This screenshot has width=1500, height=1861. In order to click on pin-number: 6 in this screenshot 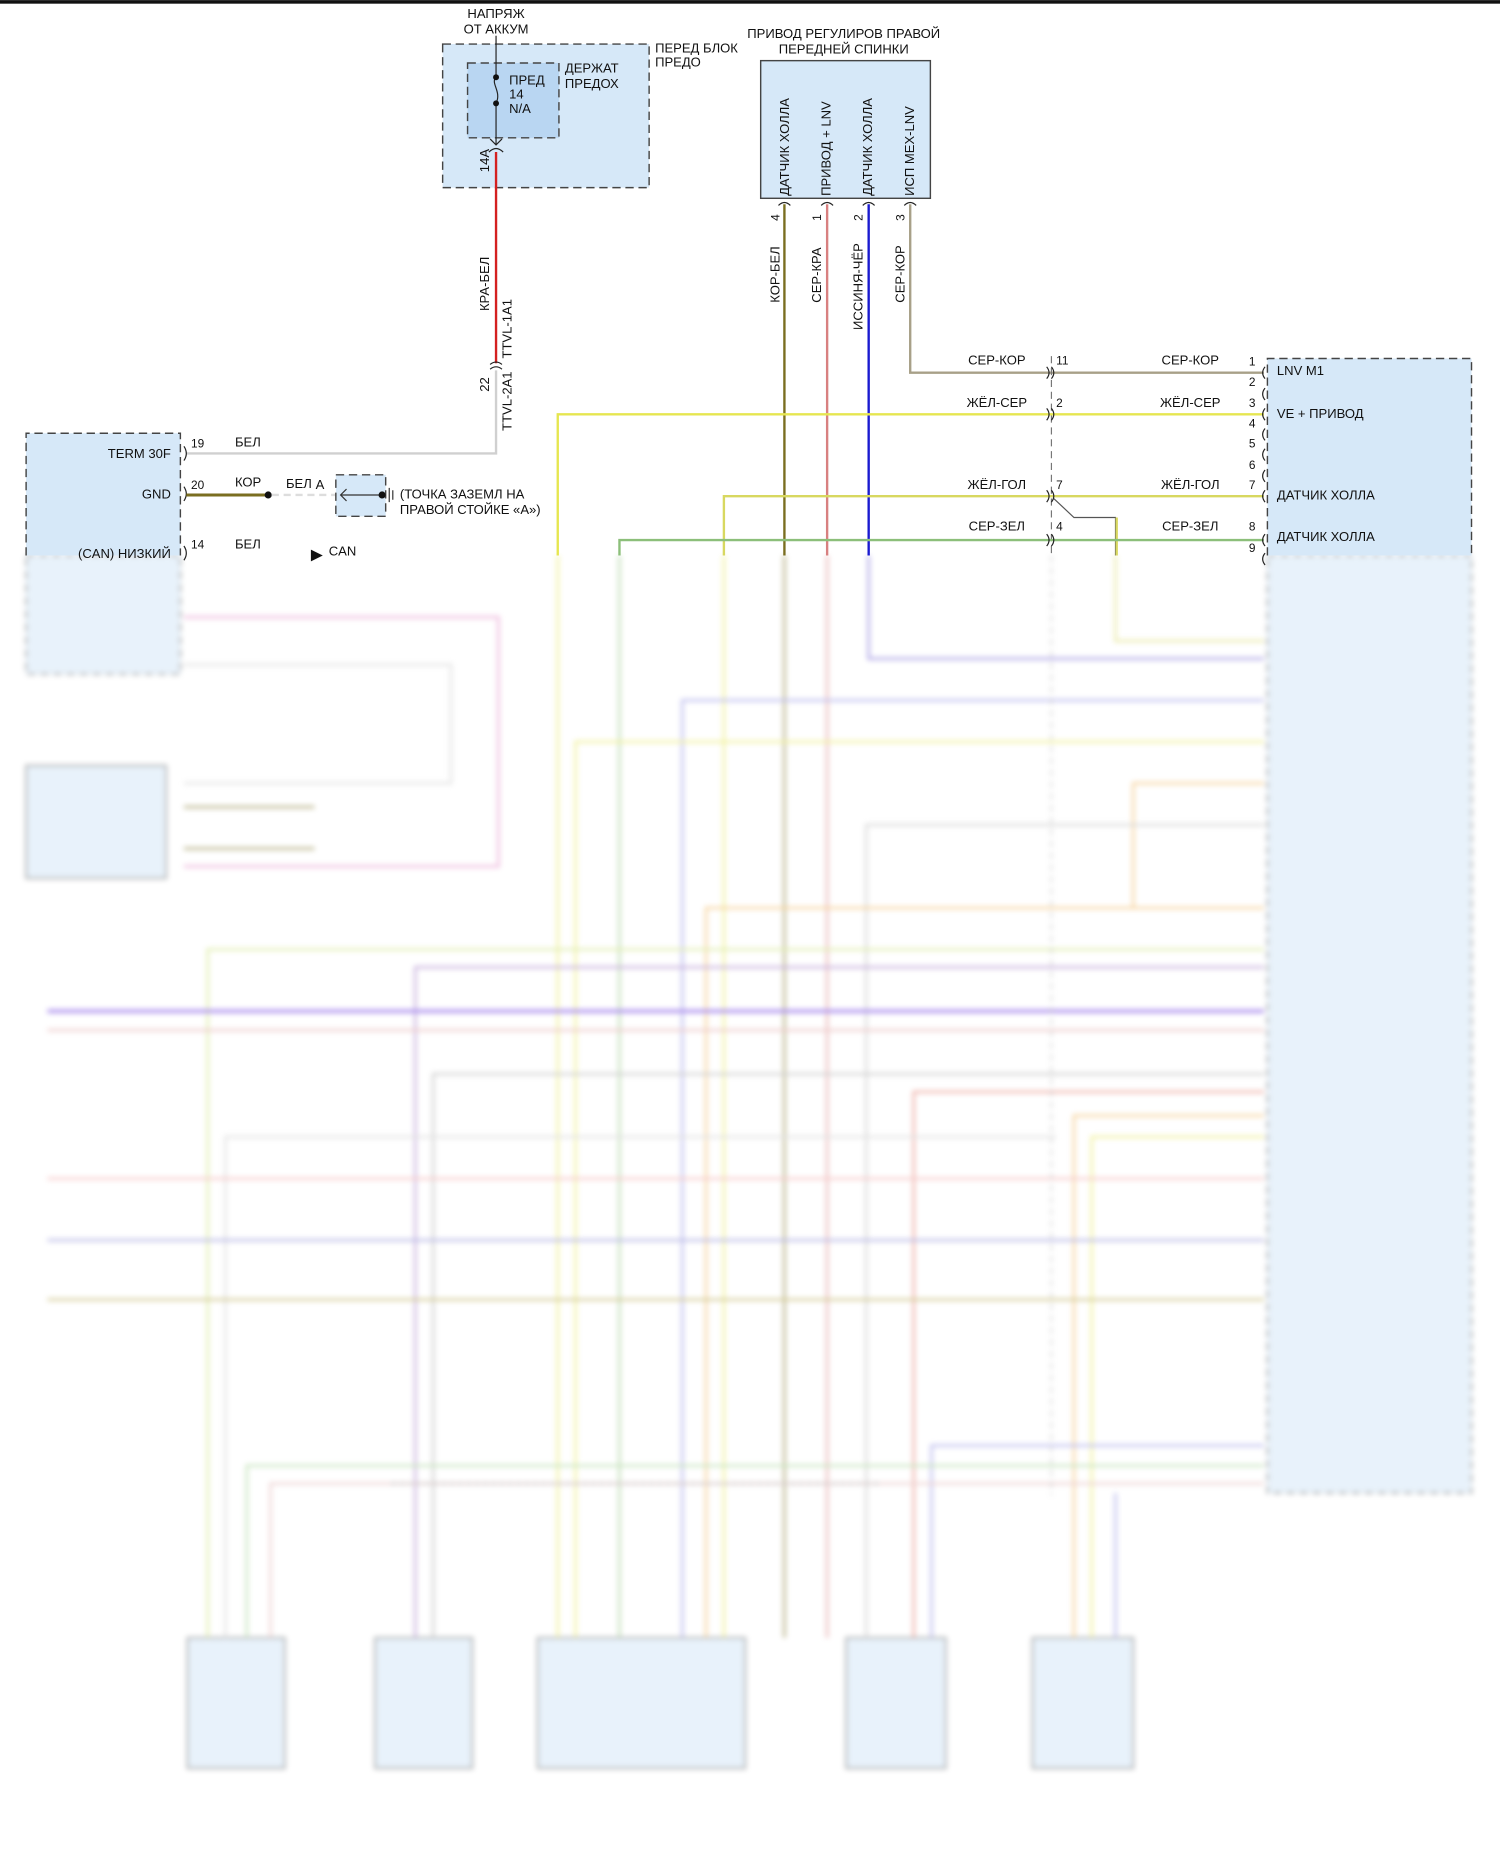, I will do `click(1252, 465)`.